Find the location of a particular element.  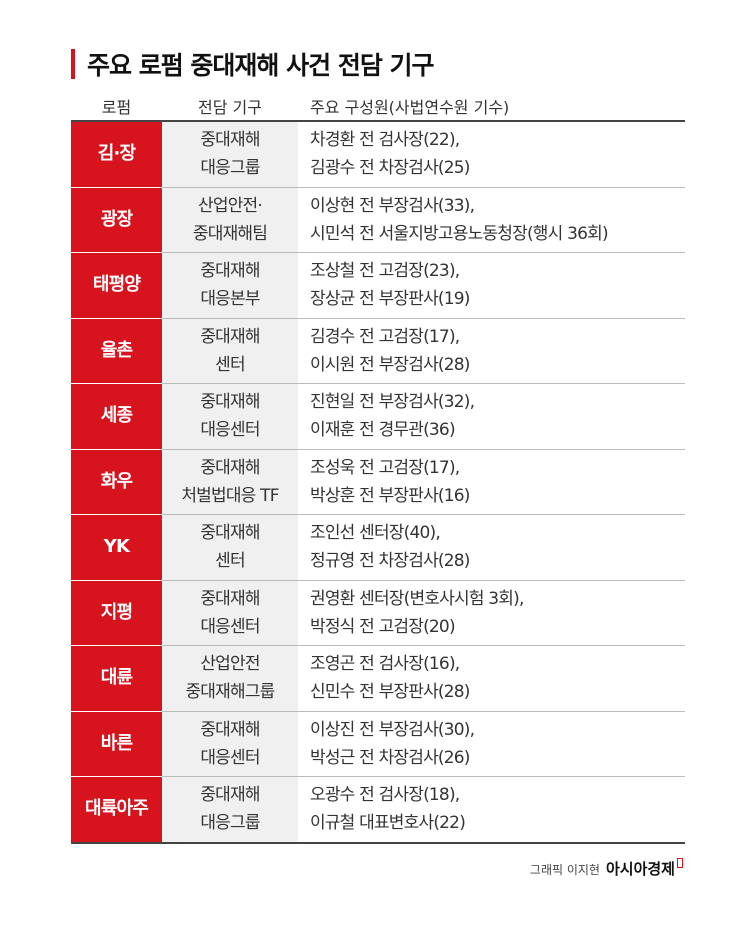

member-line: 김경수 전 고검장(17), is located at coordinates (385, 336).